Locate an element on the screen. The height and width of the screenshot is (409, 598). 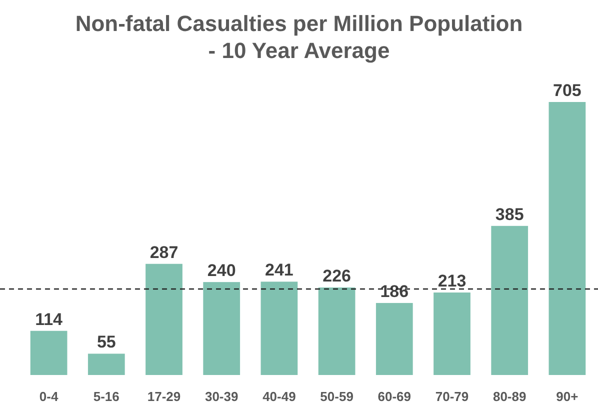
data-label: 55 is located at coordinates (106, 342).